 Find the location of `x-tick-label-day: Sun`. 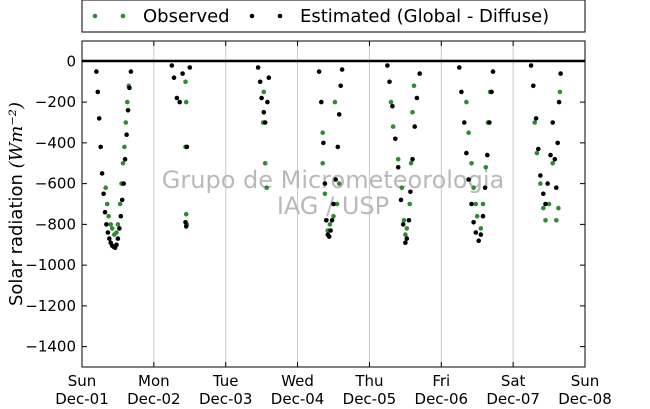

x-tick-label-day: Sun is located at coordinates (585, 381).